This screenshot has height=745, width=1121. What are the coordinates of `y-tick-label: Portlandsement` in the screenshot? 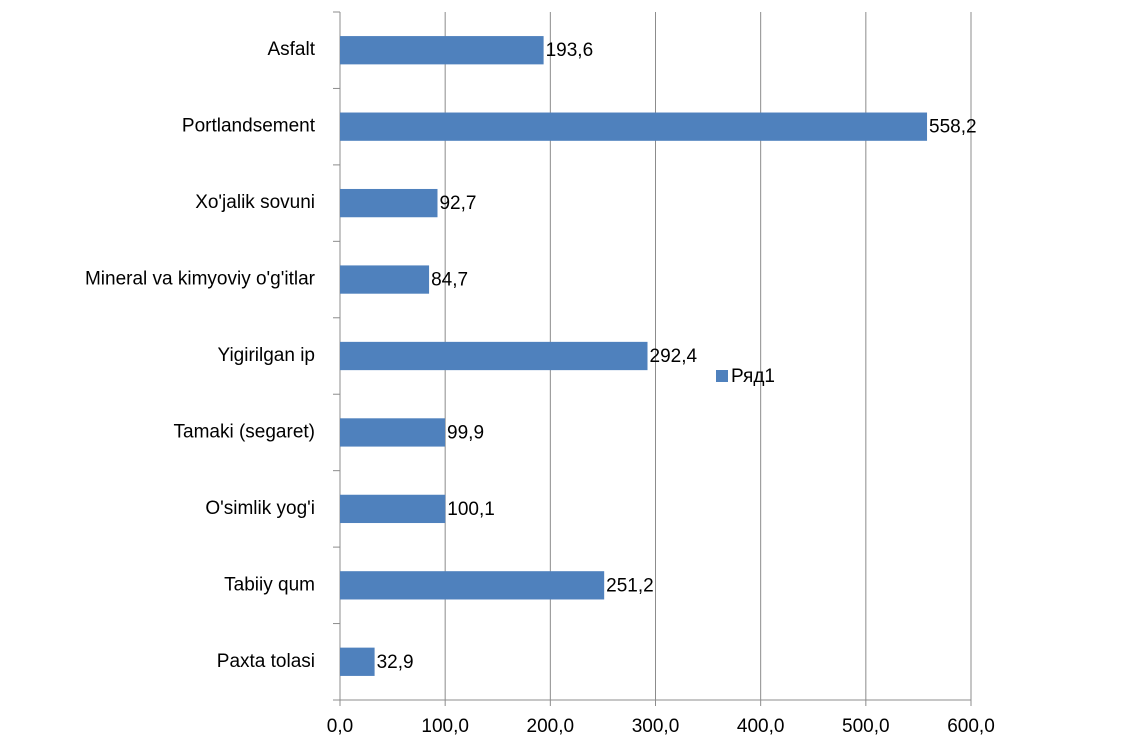 It's located at (249, 126).